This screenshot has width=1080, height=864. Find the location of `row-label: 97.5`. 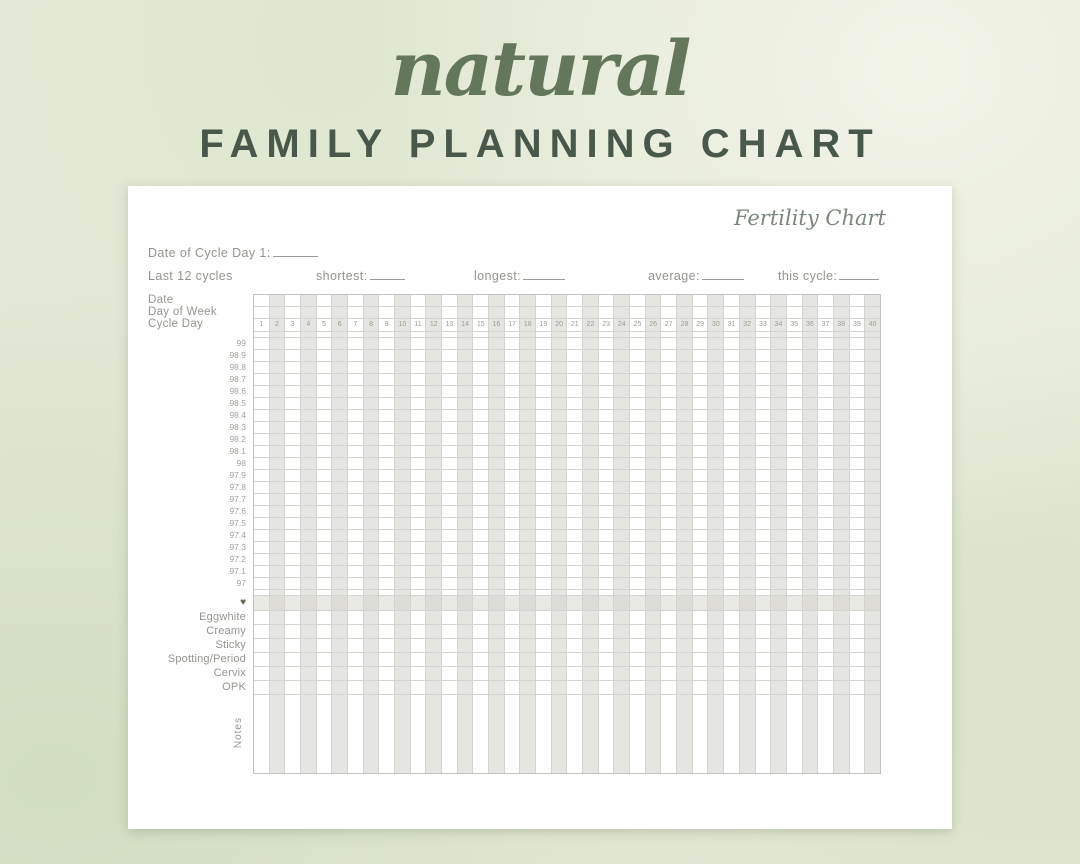

row-label: 97.5 is located at coordinates (237, 523).